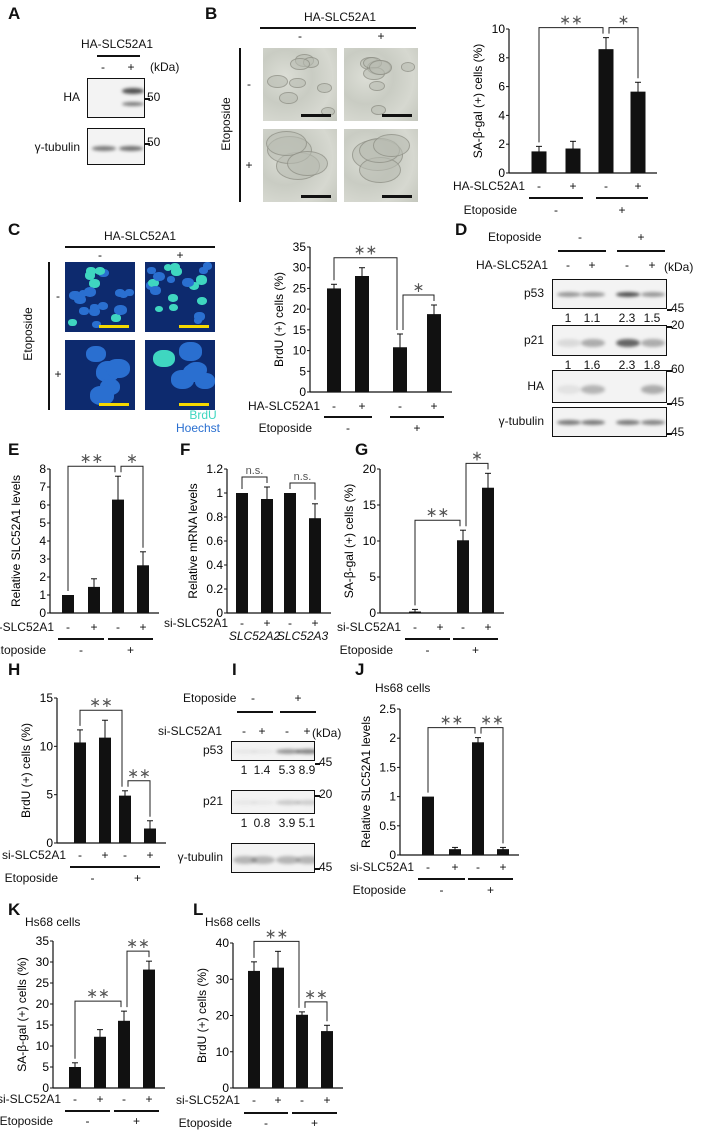 This screenshot has height=1133, width=701. What do you see at coordinates (678, 369) in the screenshot?
I see `kda-marker: 60` at bounding box center [678, 369].